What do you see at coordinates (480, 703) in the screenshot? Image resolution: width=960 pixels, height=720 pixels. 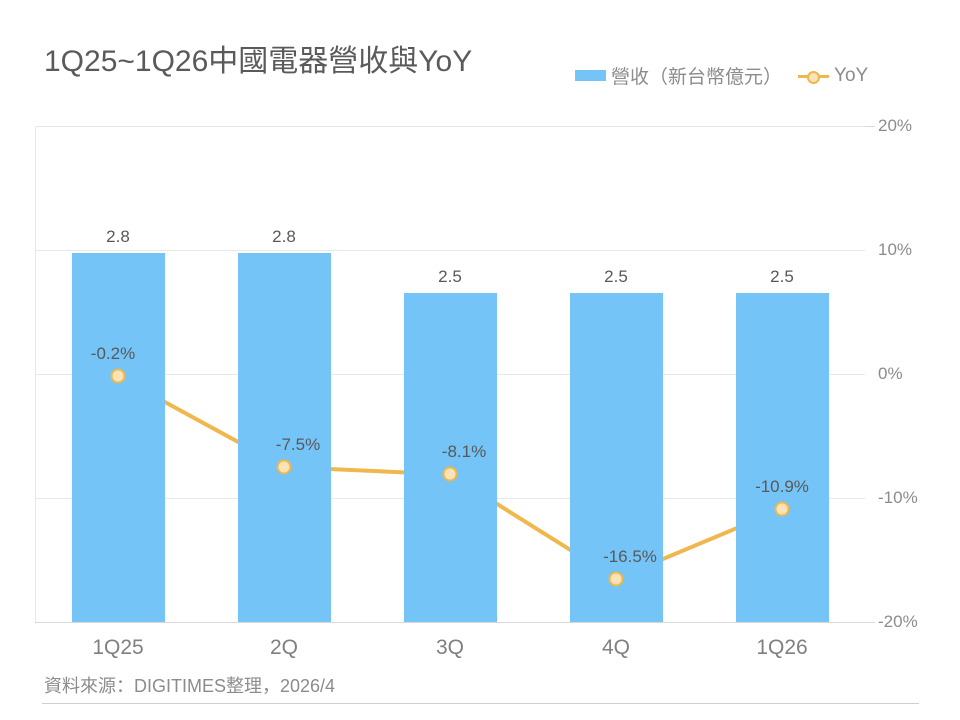 I see `footer-divider` at bounding box center [480, 703].